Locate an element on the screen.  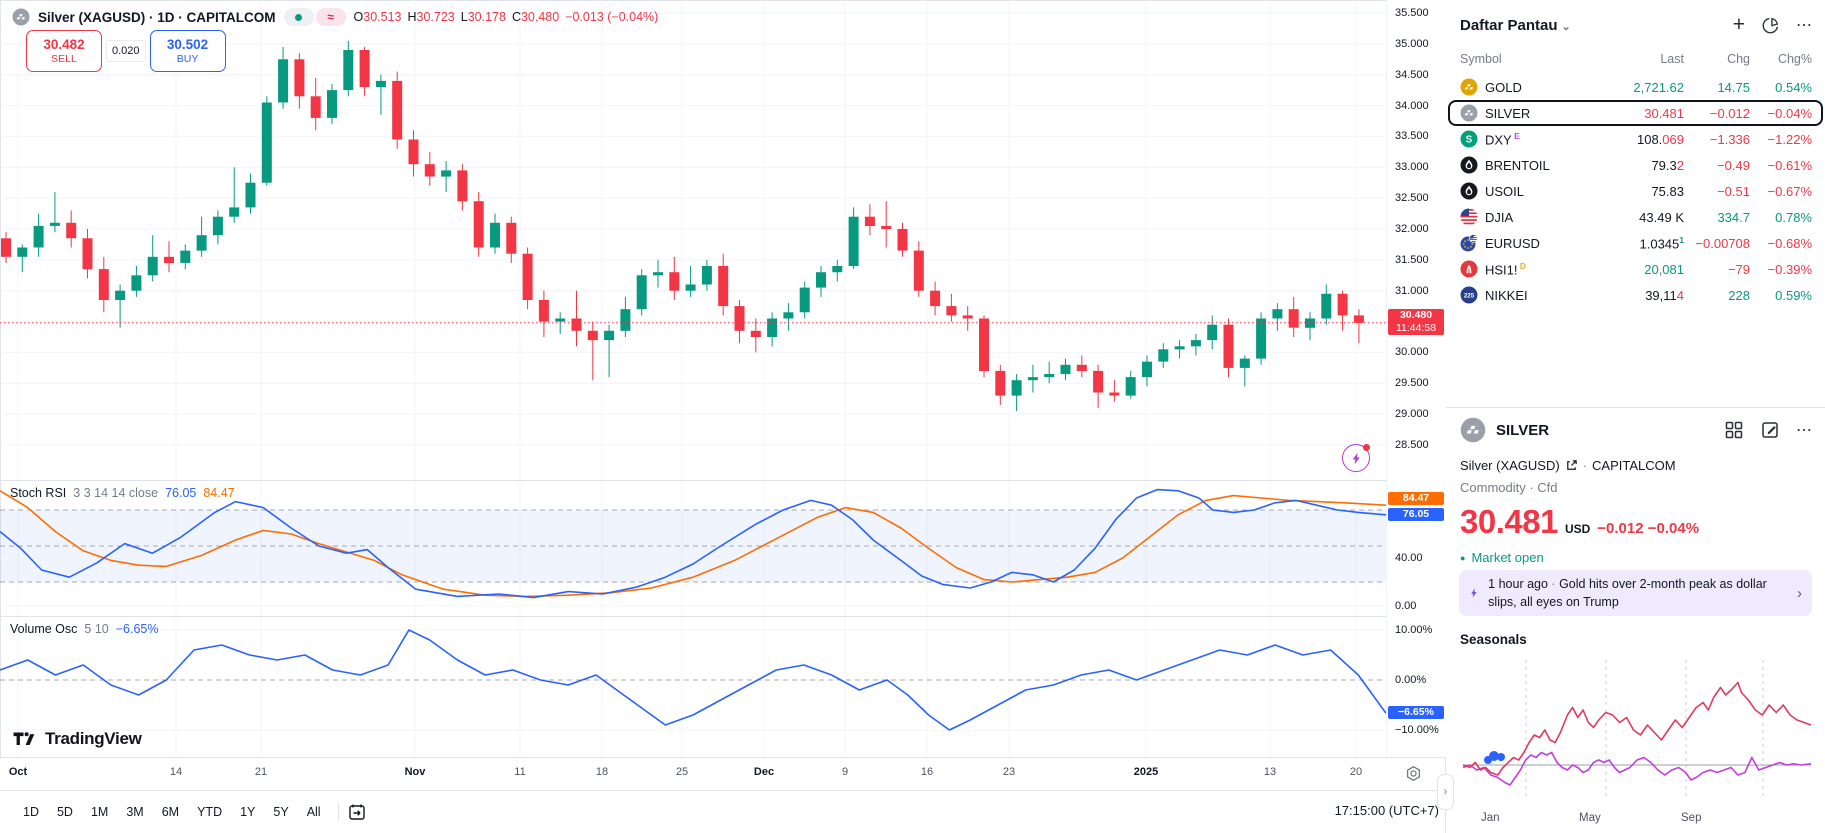
range-button-5d: 5D is located at coordinates (65, 812).